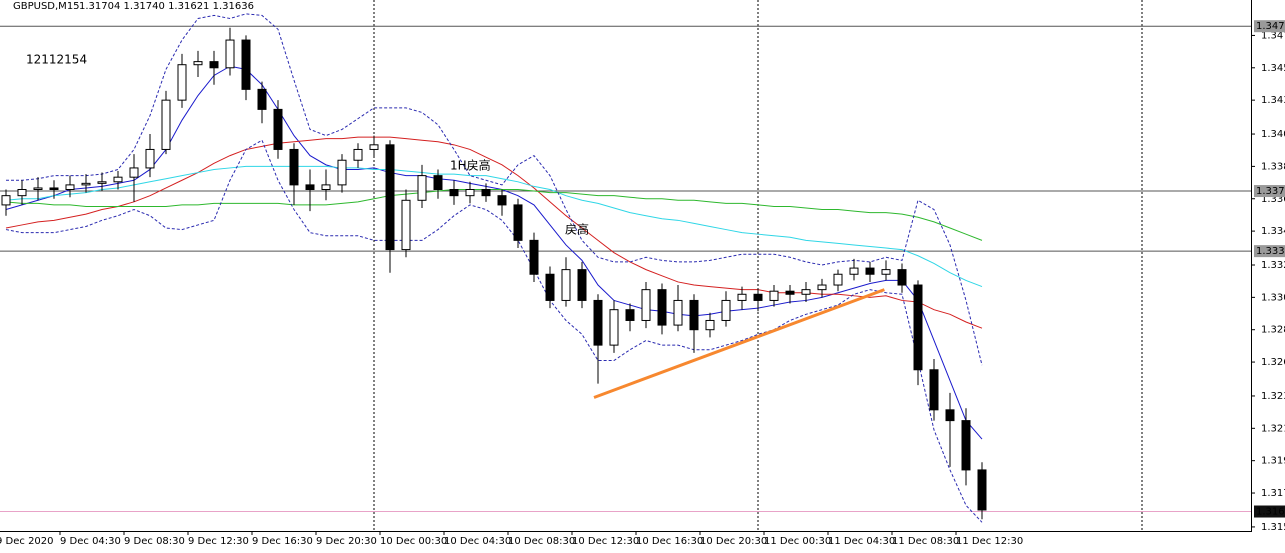 The image size is (1285, 553). I want to click on x-tick-label: 9 Dec 2020, so click(27, 541).